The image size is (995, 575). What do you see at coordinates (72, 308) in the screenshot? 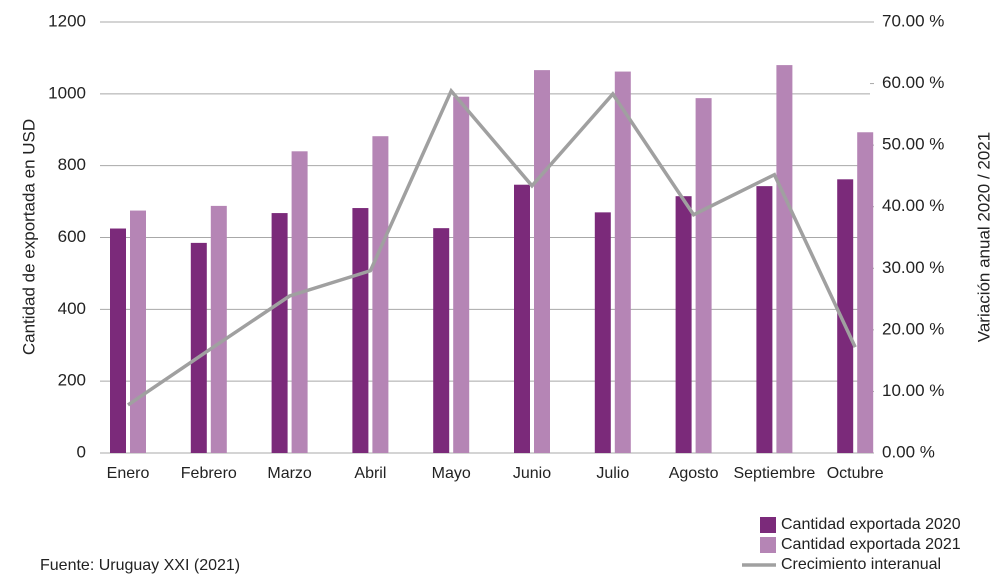
I see `y-tick-label: 400` at bounding box center [72, 308].